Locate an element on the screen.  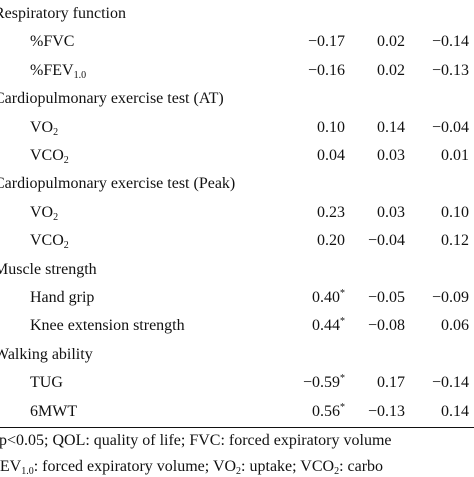
text: Knee extension strength is located at coordinates (107, 326).